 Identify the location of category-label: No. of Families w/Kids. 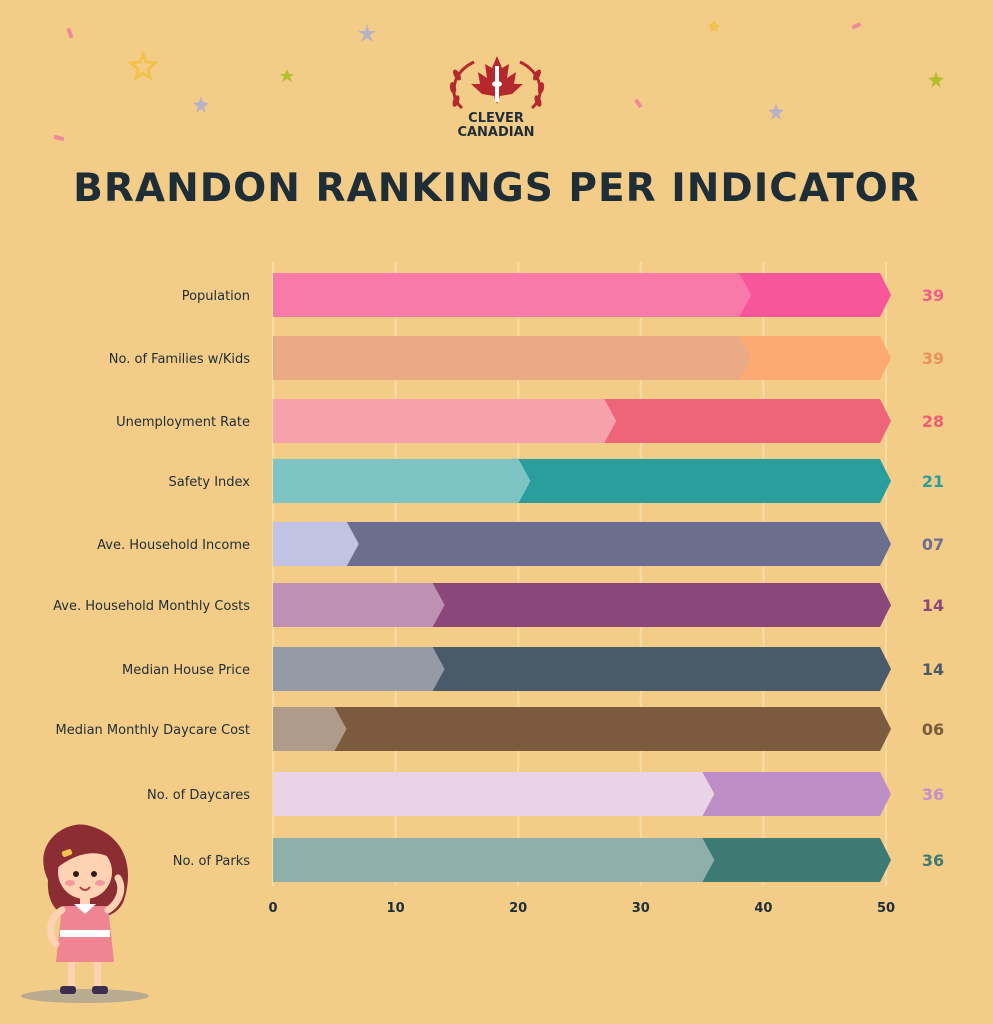
(179, 359).